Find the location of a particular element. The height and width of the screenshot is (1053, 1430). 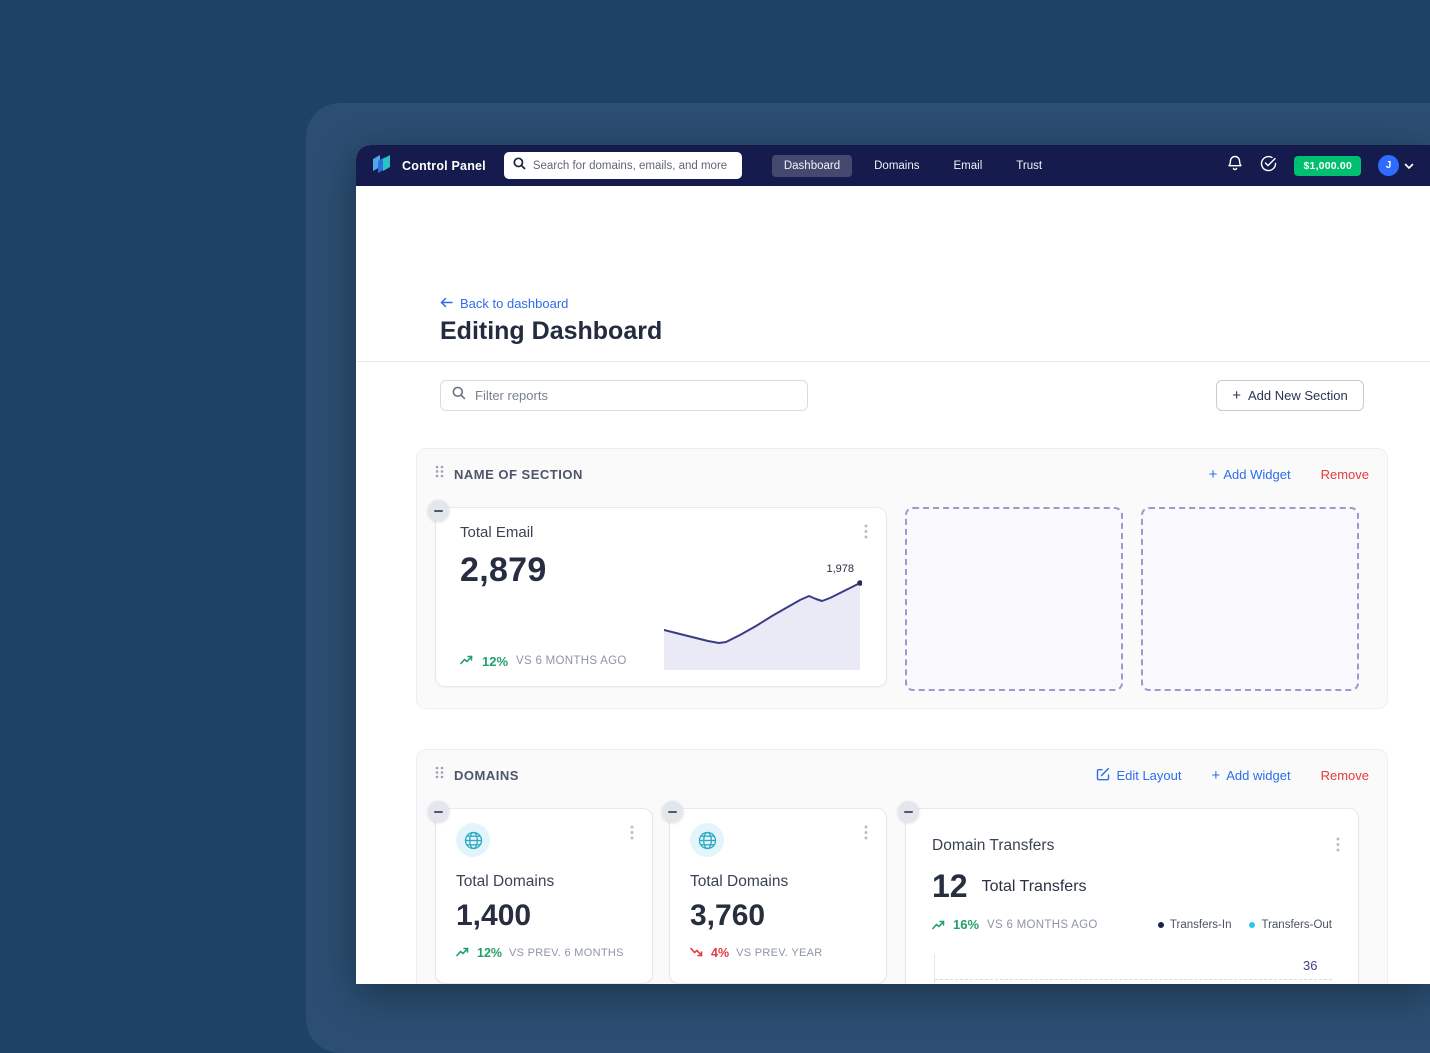

widget-delta-row: 4% VS PREV. YEAR is located at coordinates (778, 953).